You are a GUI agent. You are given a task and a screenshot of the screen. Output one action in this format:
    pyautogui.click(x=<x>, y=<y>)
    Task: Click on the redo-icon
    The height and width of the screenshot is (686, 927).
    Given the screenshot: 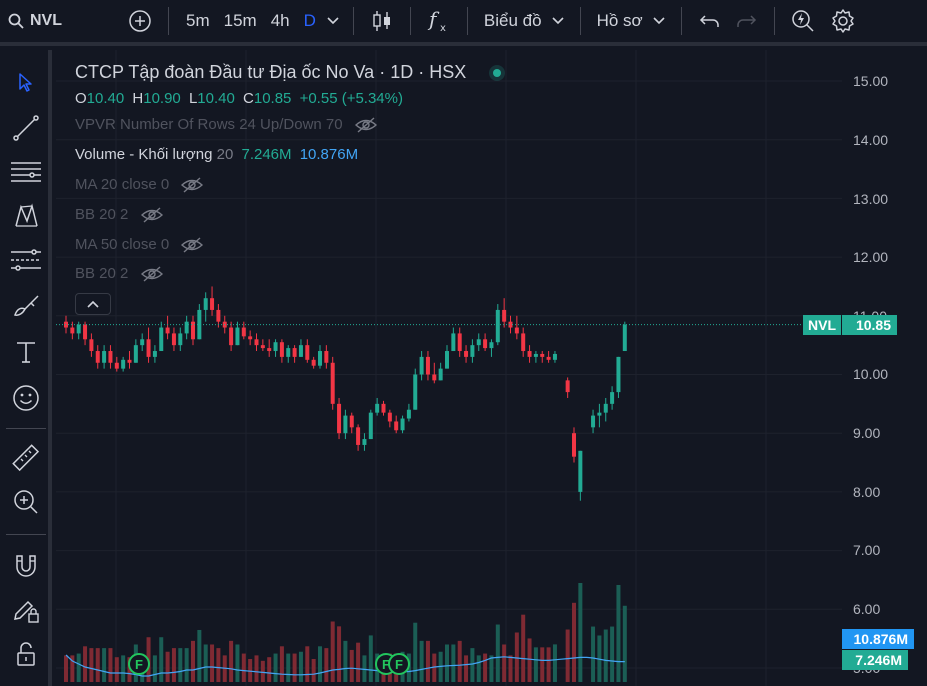 What is the action you would take?
    pyautogui.click(x=746, y=21)
    